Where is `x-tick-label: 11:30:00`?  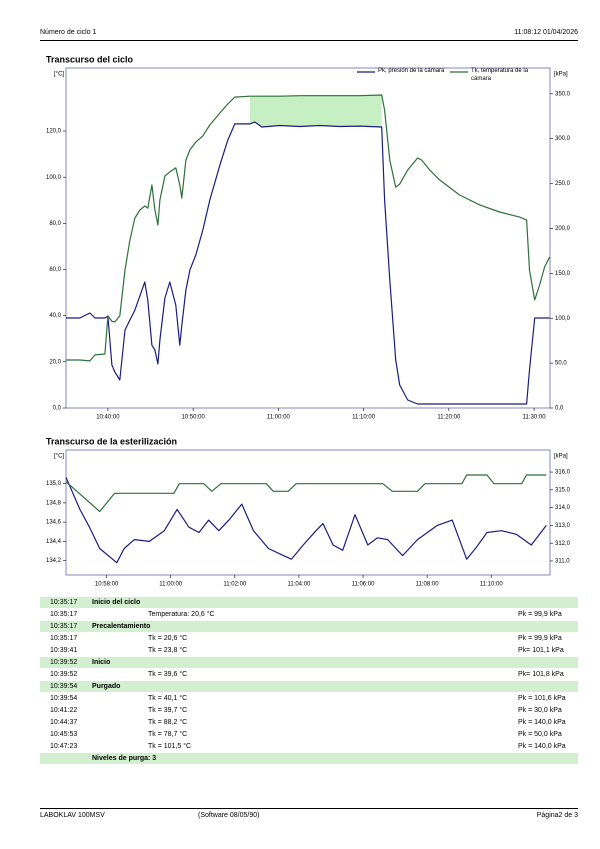
x-tick-label: 11:30:00 is located at coordinates (535, 418).